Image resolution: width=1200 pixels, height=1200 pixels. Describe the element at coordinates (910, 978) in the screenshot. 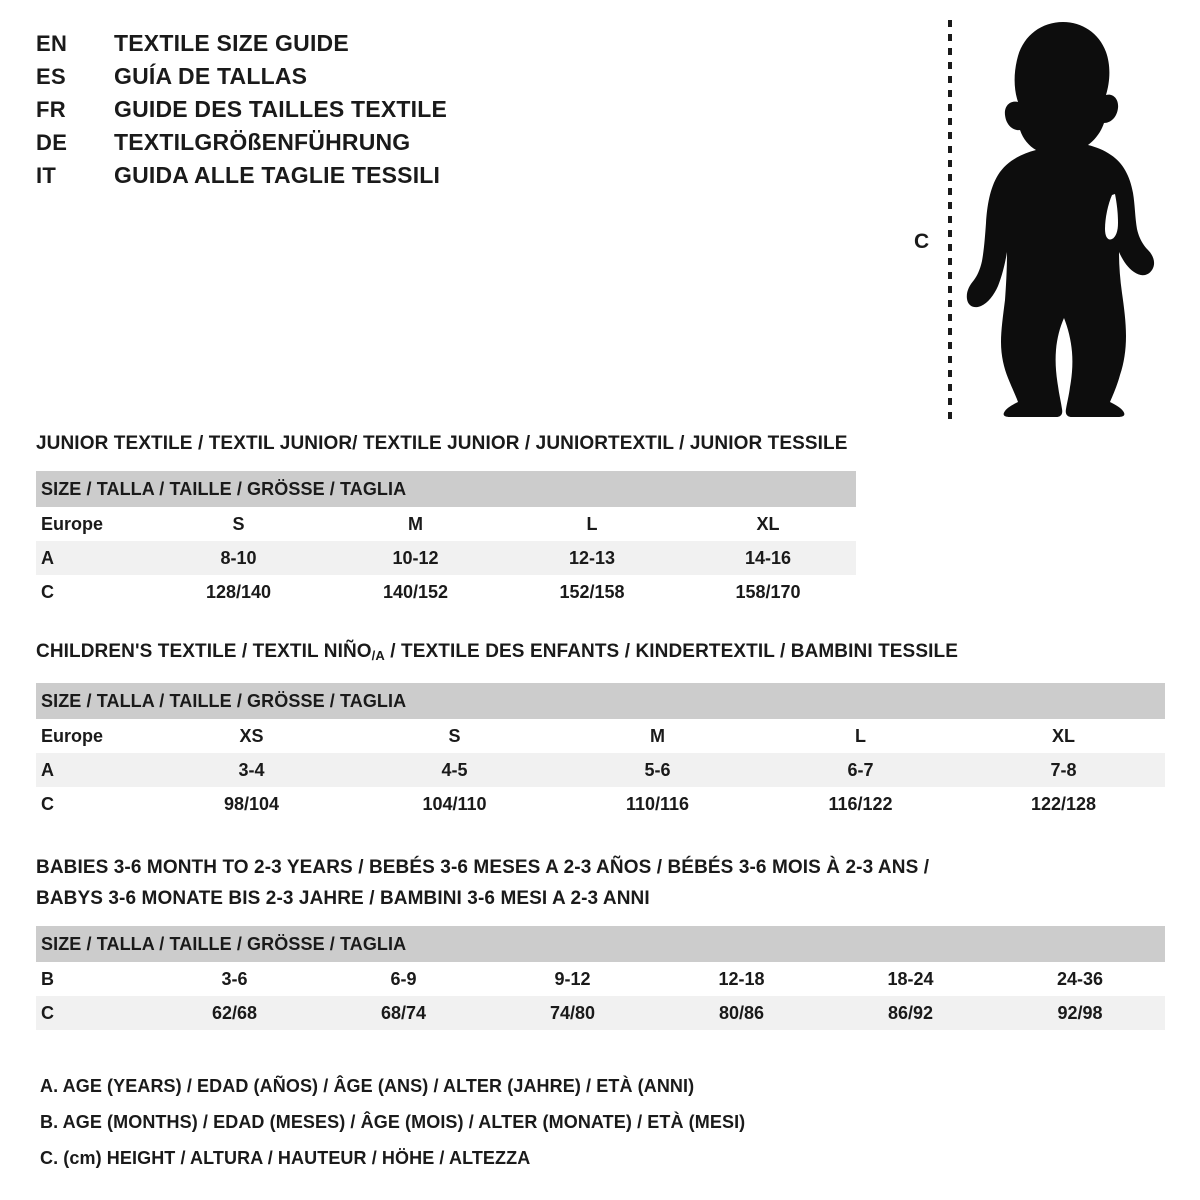

I see `table-cell: 18-24` at that location.